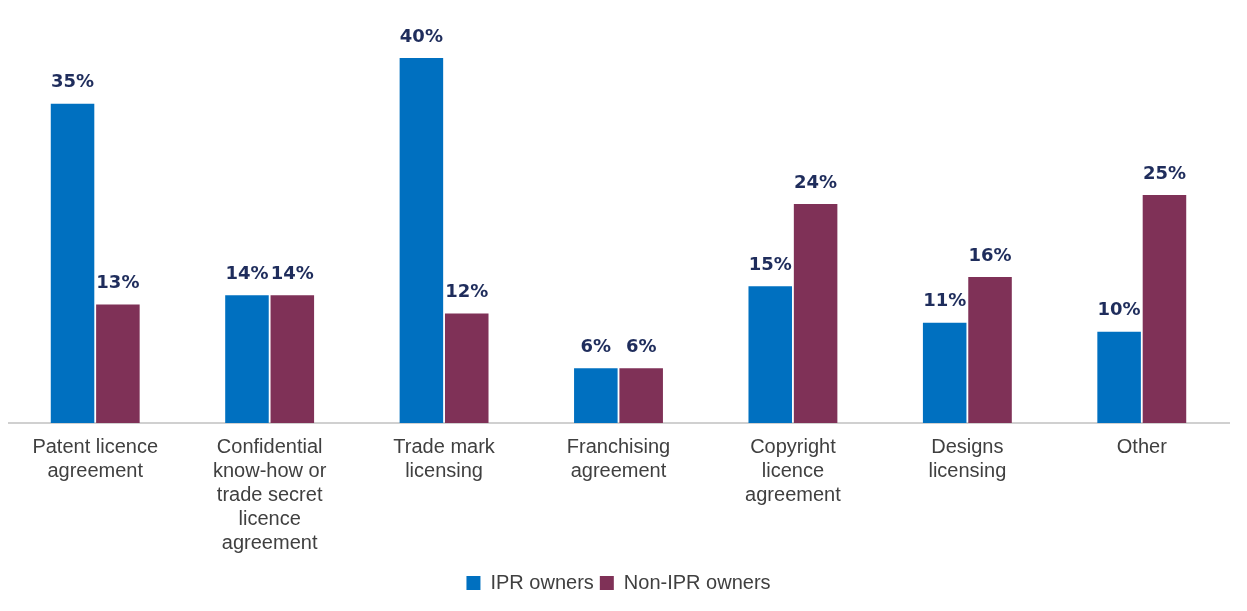 The width and height of the screenshot is (1247, 611). Describe the element at coordinates (467, 291) in the screenshot. I see `data-label: 12%` at that location.